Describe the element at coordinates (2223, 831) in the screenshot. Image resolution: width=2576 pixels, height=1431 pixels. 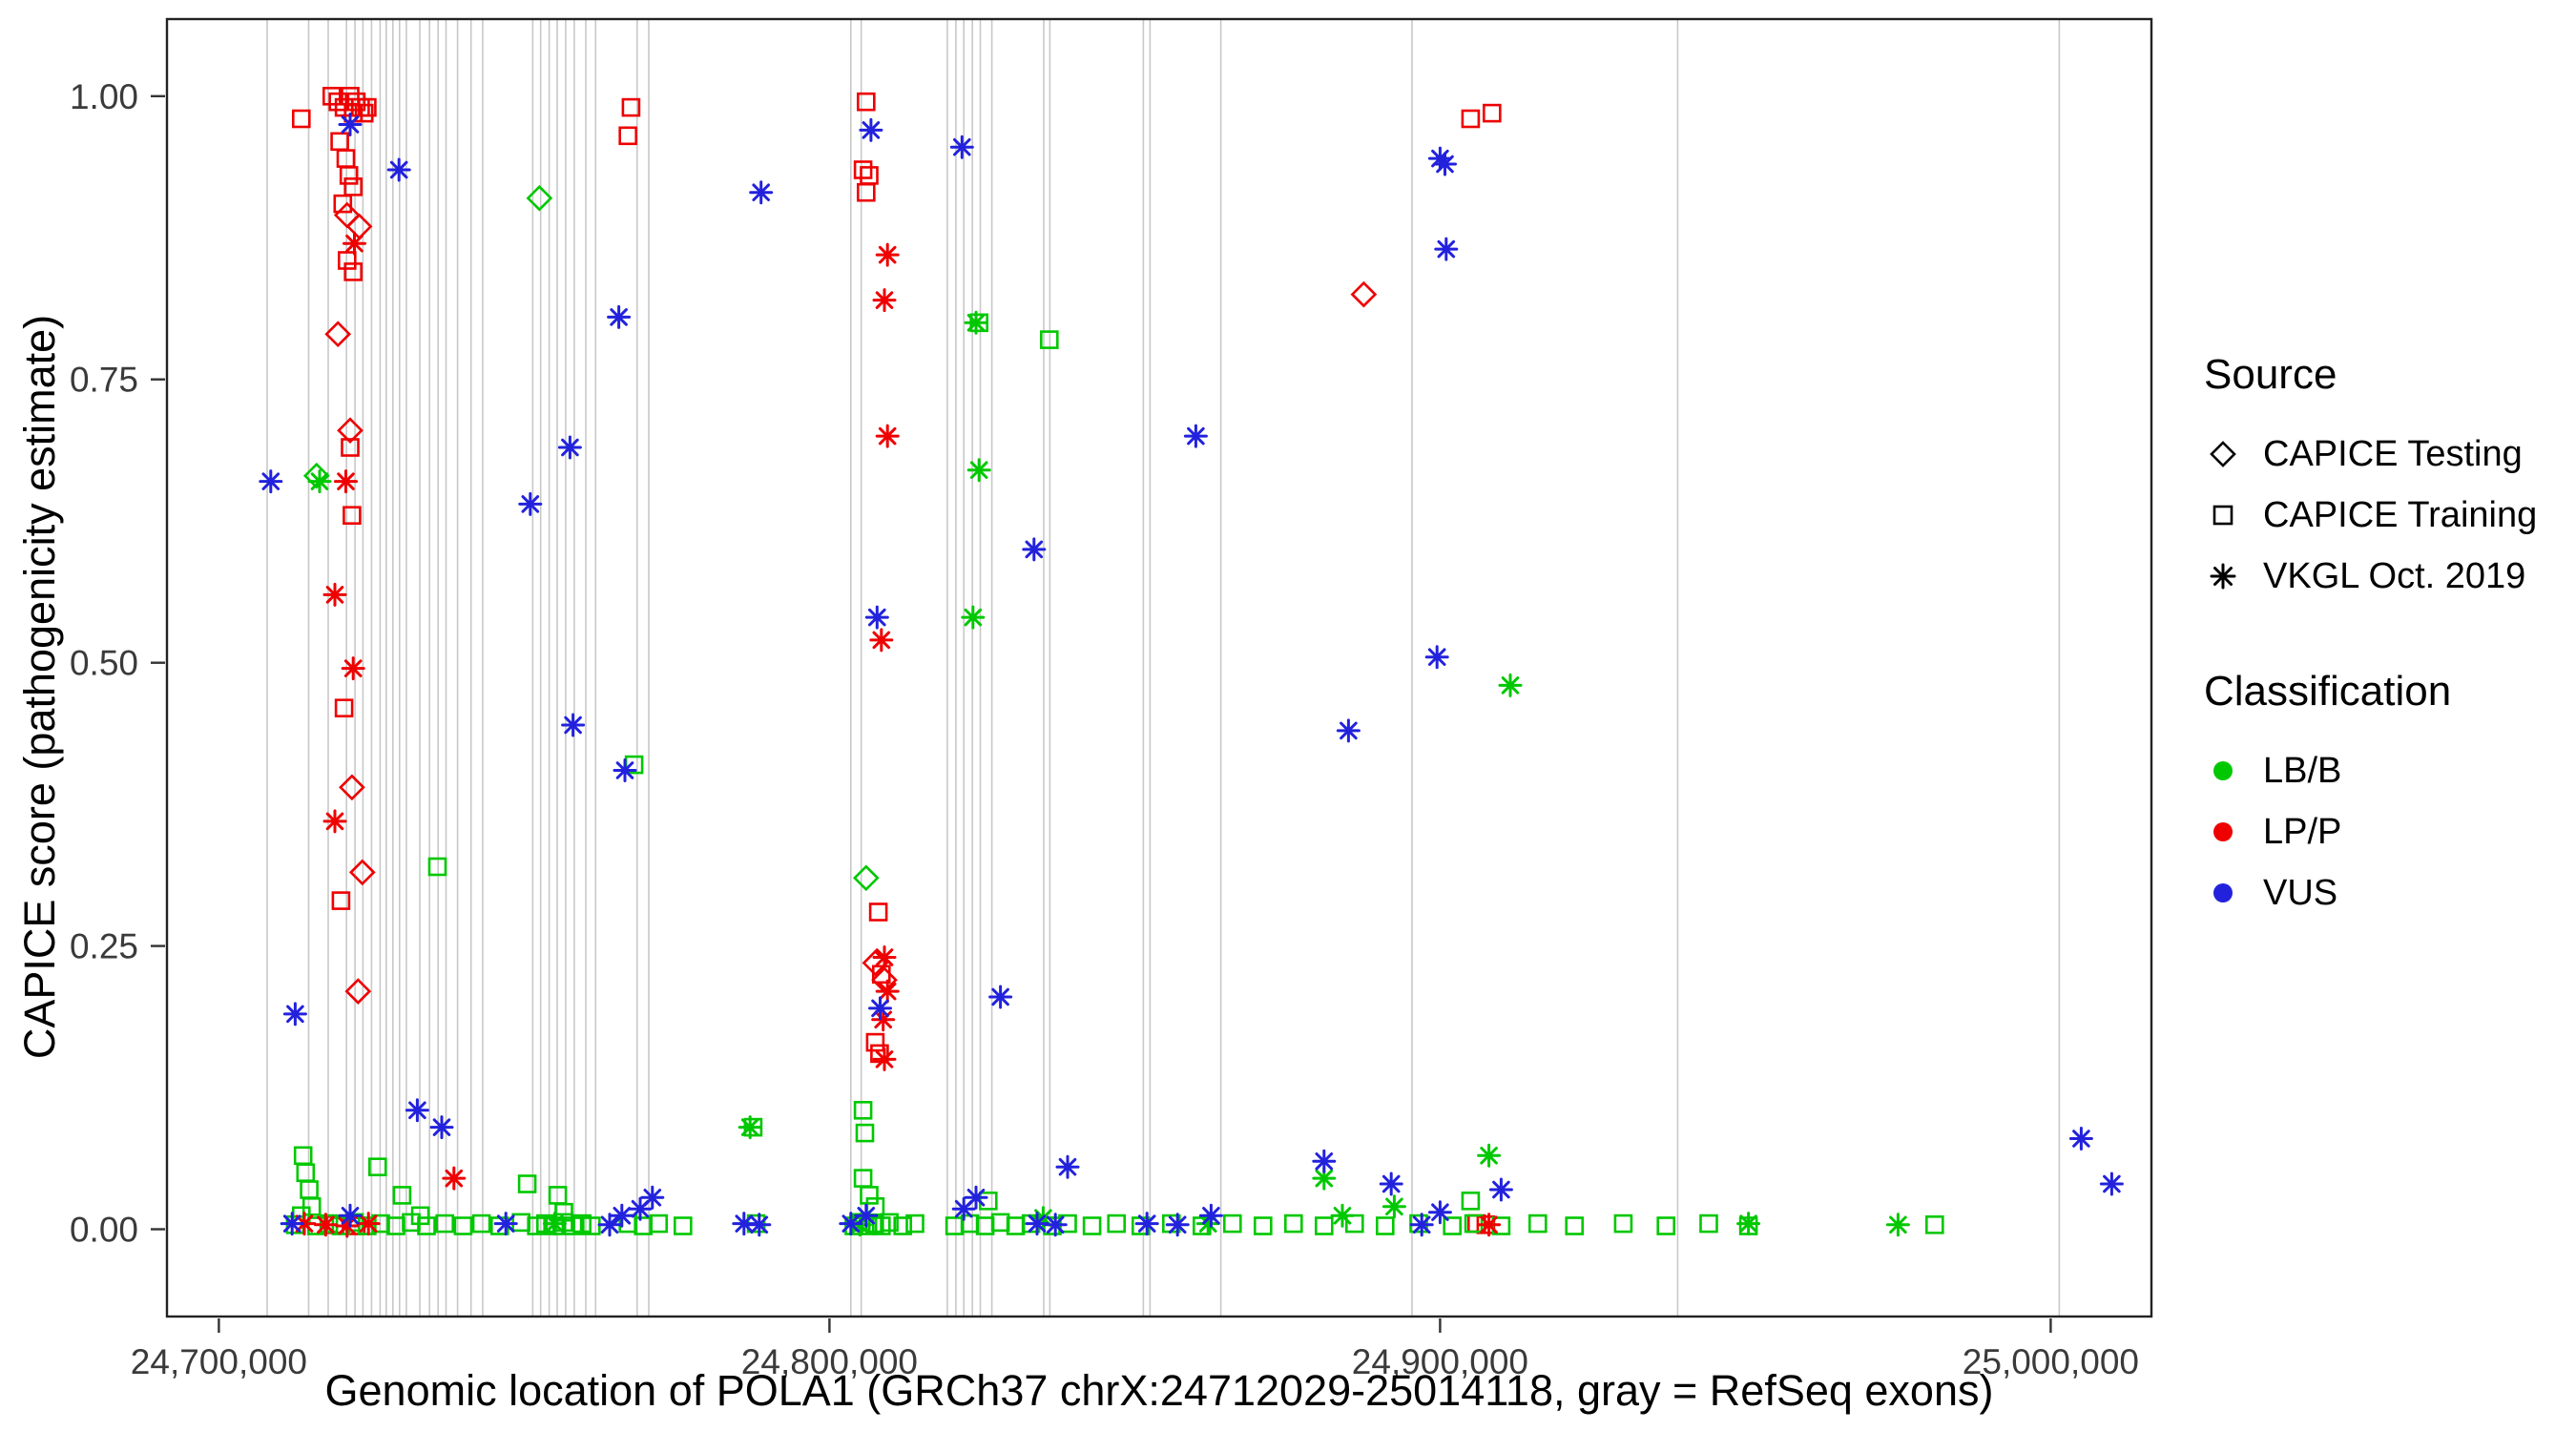
I see `lpp-dot-icon` at that location.